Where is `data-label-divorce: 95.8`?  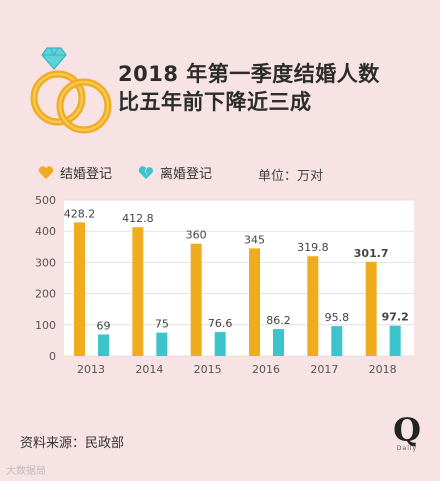 data-label-divorce: 95.8 is located at coordinates (337, 317).